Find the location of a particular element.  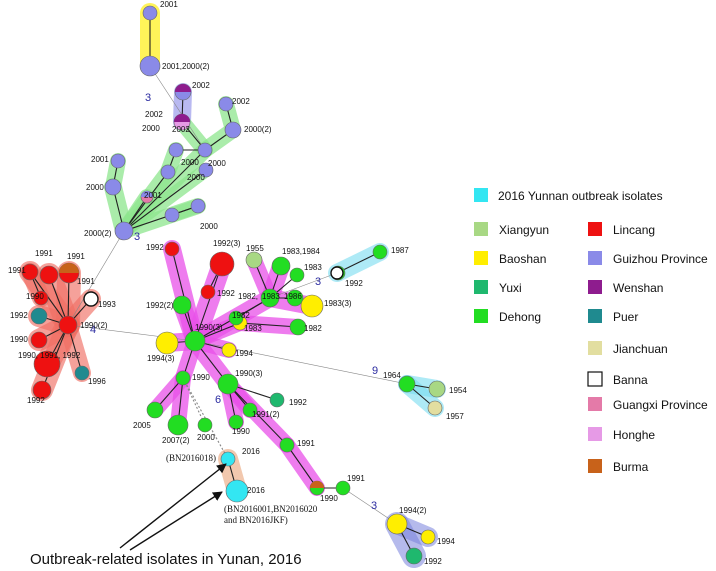

legend-swatch-puer is located at coordinates (595, 316).